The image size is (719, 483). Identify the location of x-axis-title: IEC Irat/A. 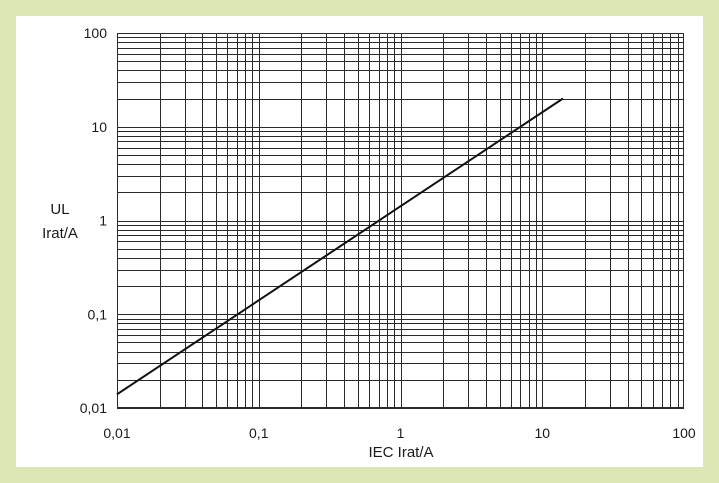
(400, 452).